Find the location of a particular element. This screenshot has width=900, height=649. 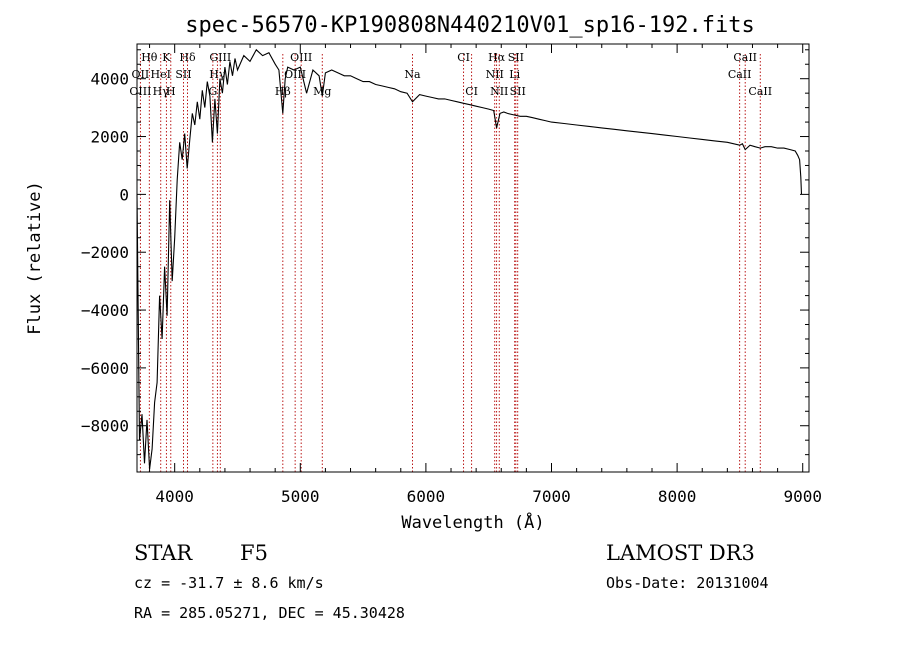

x-tick-label: 9000 is located at coordinates (802, 496).